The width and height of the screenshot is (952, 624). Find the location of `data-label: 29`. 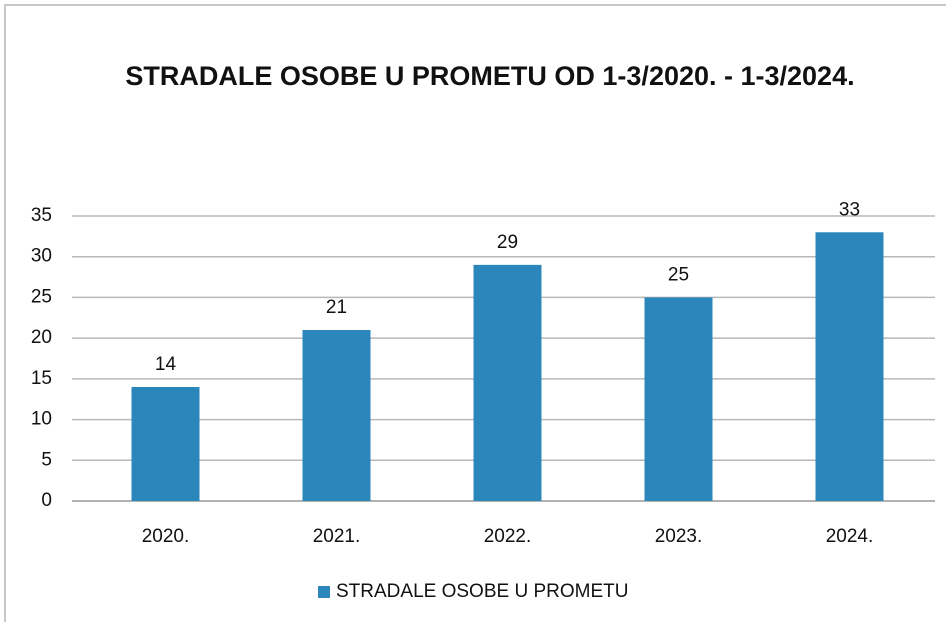

data-label: 29 is located at coordinates (507, 242).